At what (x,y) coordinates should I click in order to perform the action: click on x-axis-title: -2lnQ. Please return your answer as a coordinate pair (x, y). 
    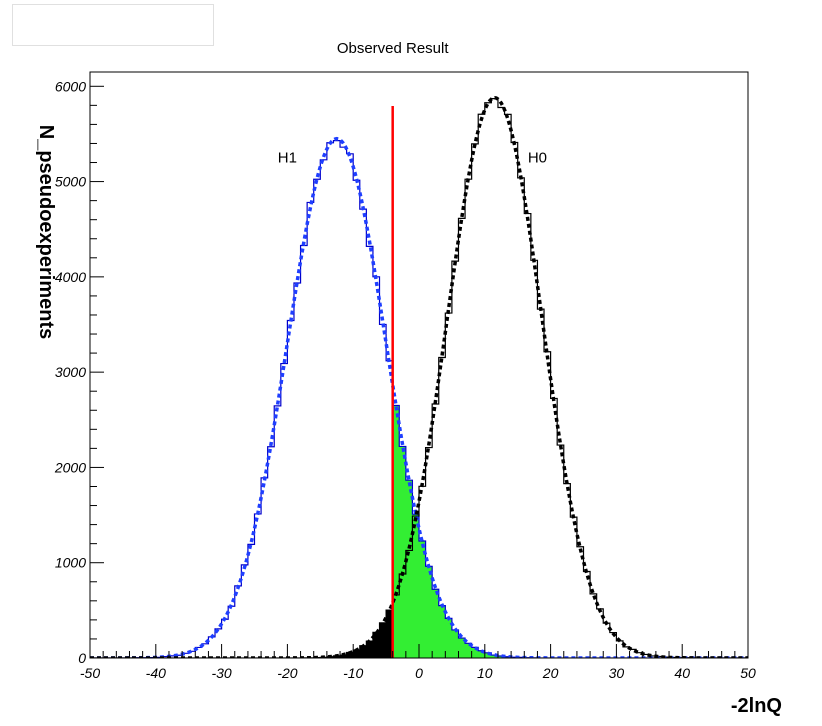
    Looking at the image, I should click on (756, 706).